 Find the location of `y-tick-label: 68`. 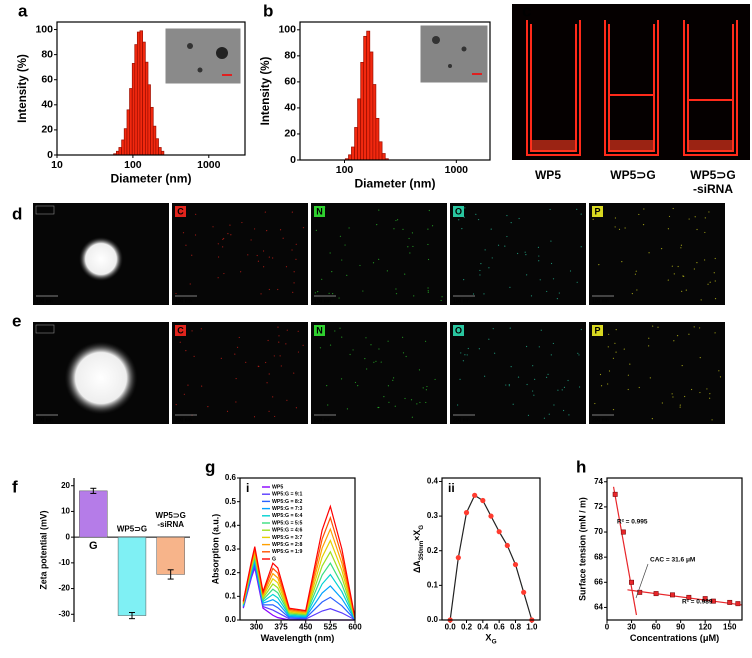

y-tick-label: 68 is located at coordinates (598, 556).